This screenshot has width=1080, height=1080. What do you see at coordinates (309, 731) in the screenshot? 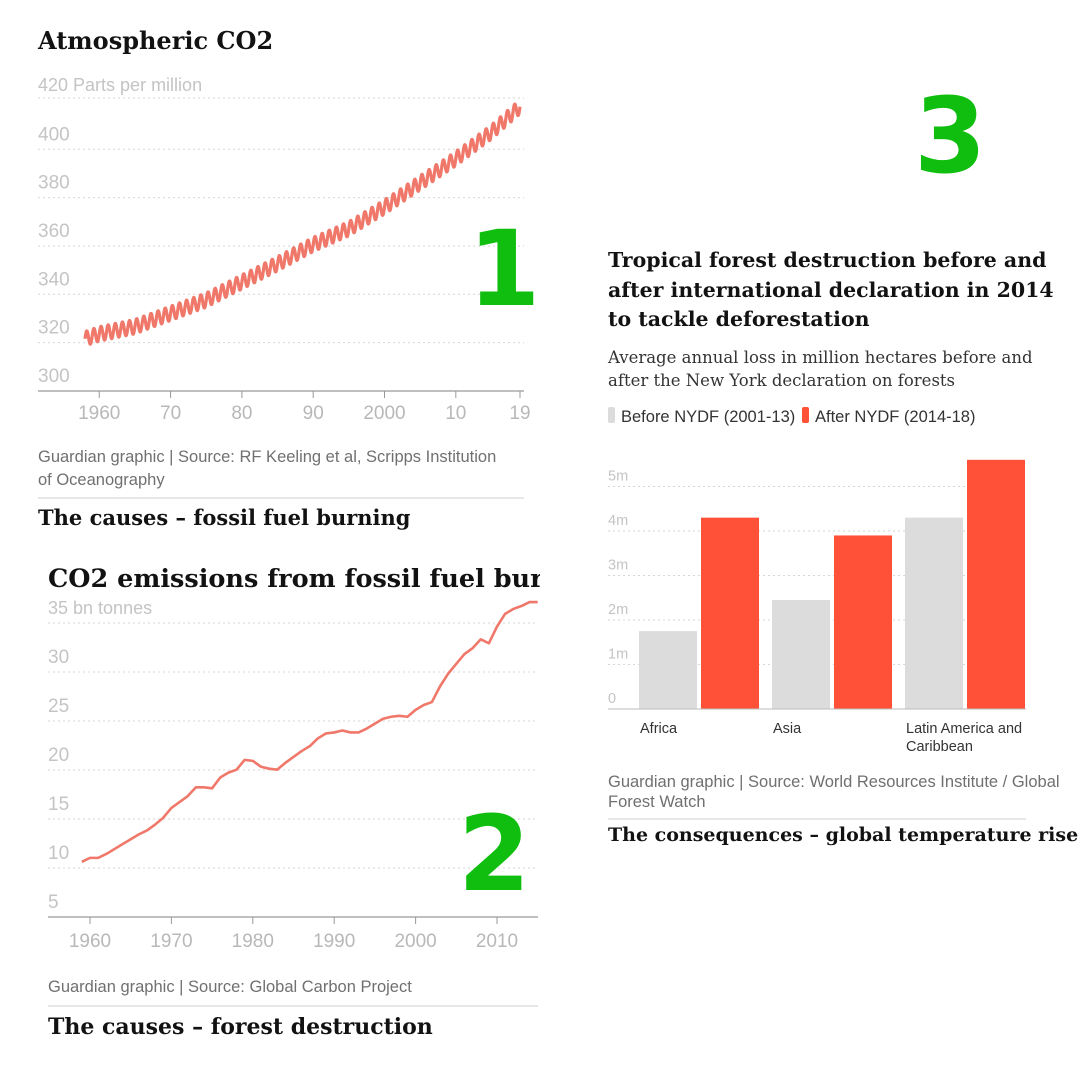
I see `chart2-emissions-series-line` at bounding box center [309, 731].